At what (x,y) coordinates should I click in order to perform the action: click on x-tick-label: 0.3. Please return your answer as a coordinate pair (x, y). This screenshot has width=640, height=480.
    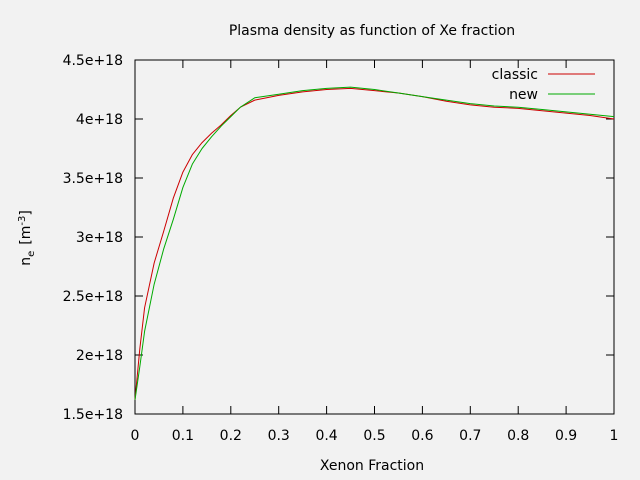
    Looking at the image, I should click on (279, 436).